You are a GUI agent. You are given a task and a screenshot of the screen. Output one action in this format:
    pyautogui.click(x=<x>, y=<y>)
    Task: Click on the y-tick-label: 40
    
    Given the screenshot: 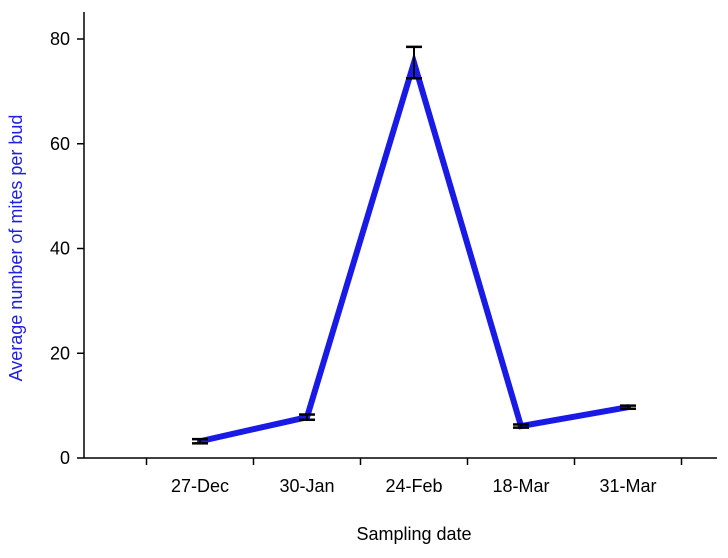 What is the action you would take?
    pyautogui.click(x=60, y=249)
    